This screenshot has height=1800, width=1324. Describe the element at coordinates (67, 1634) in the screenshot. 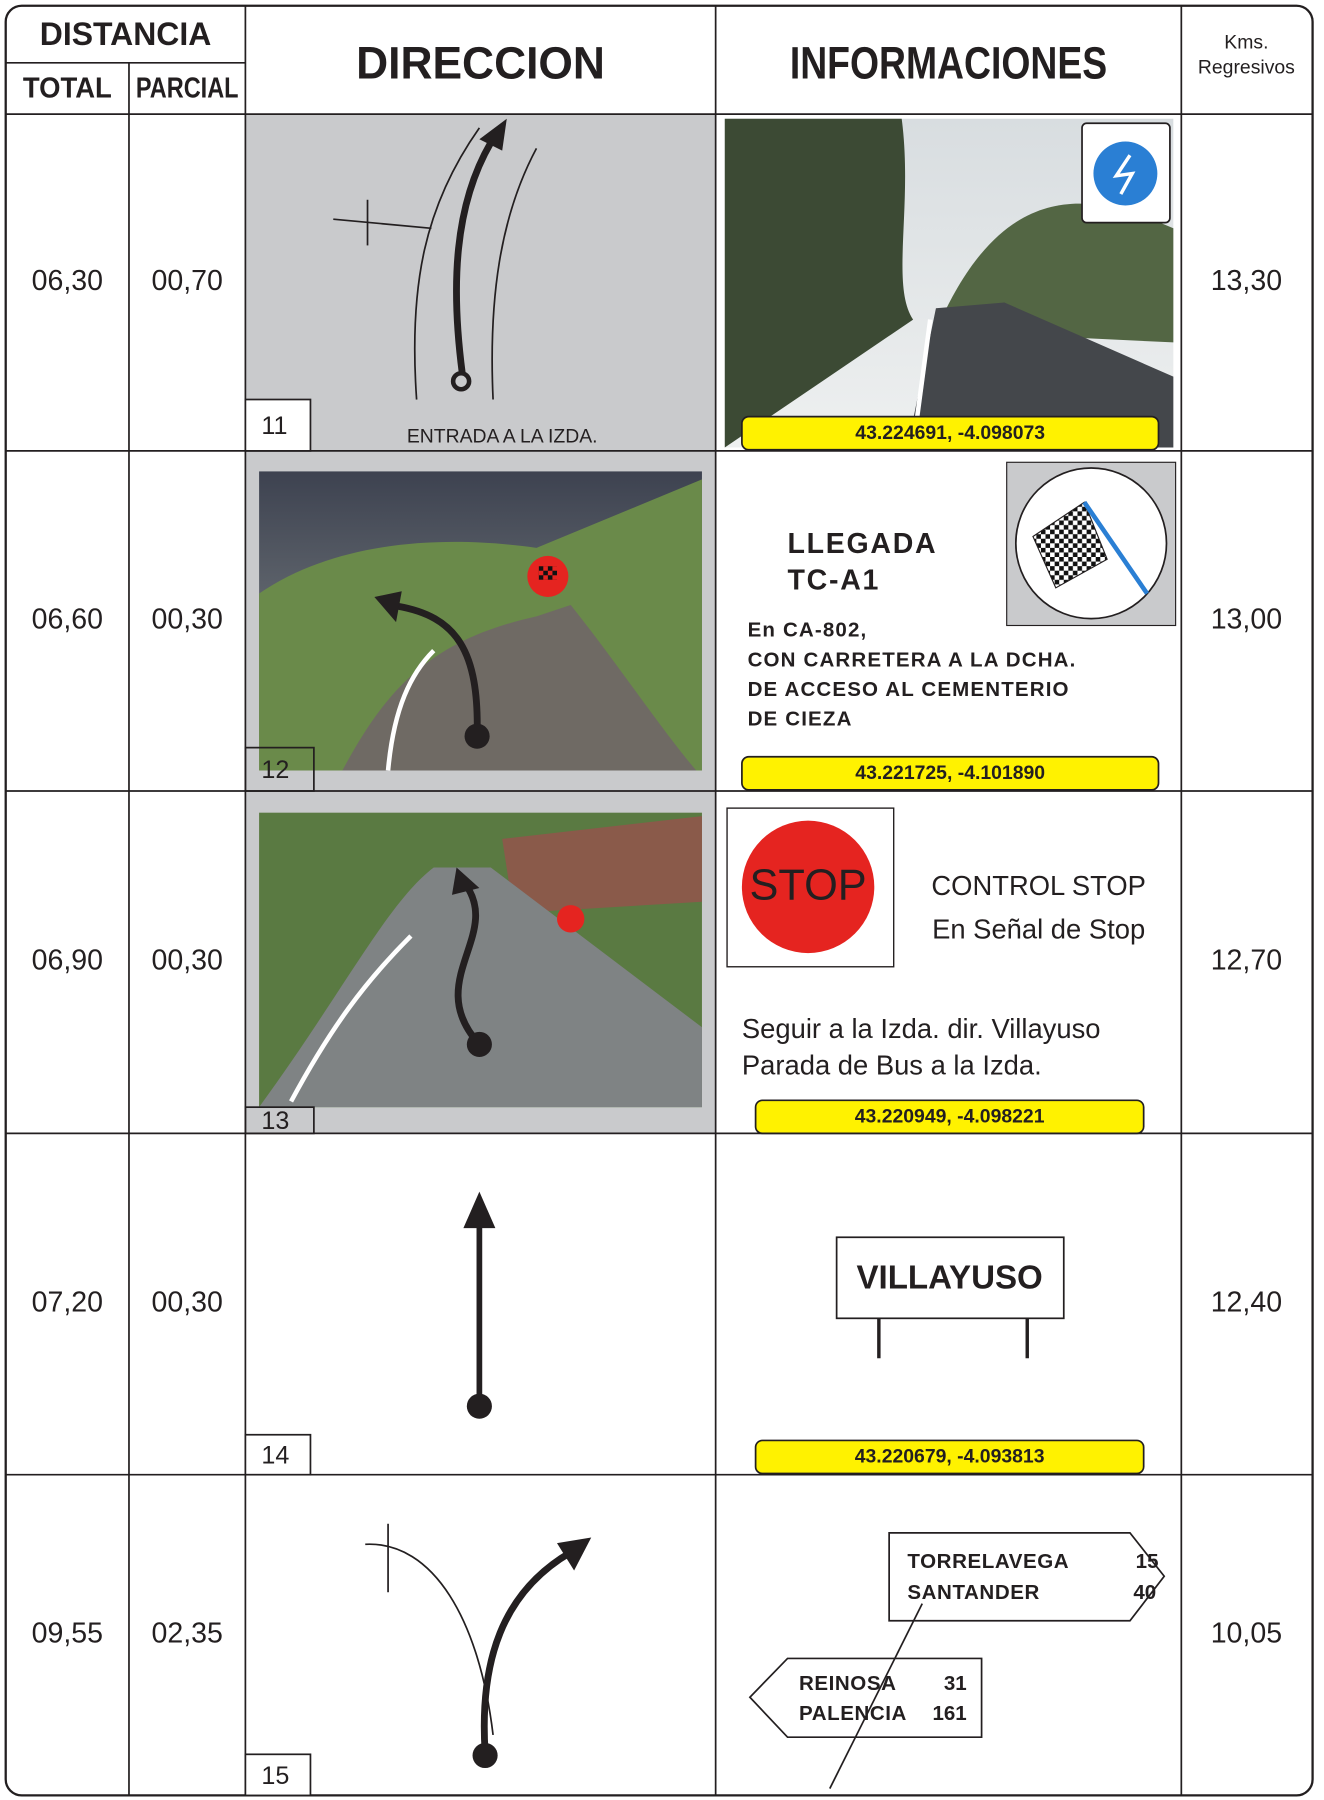

I see `total-distance: 09,55` at that location.